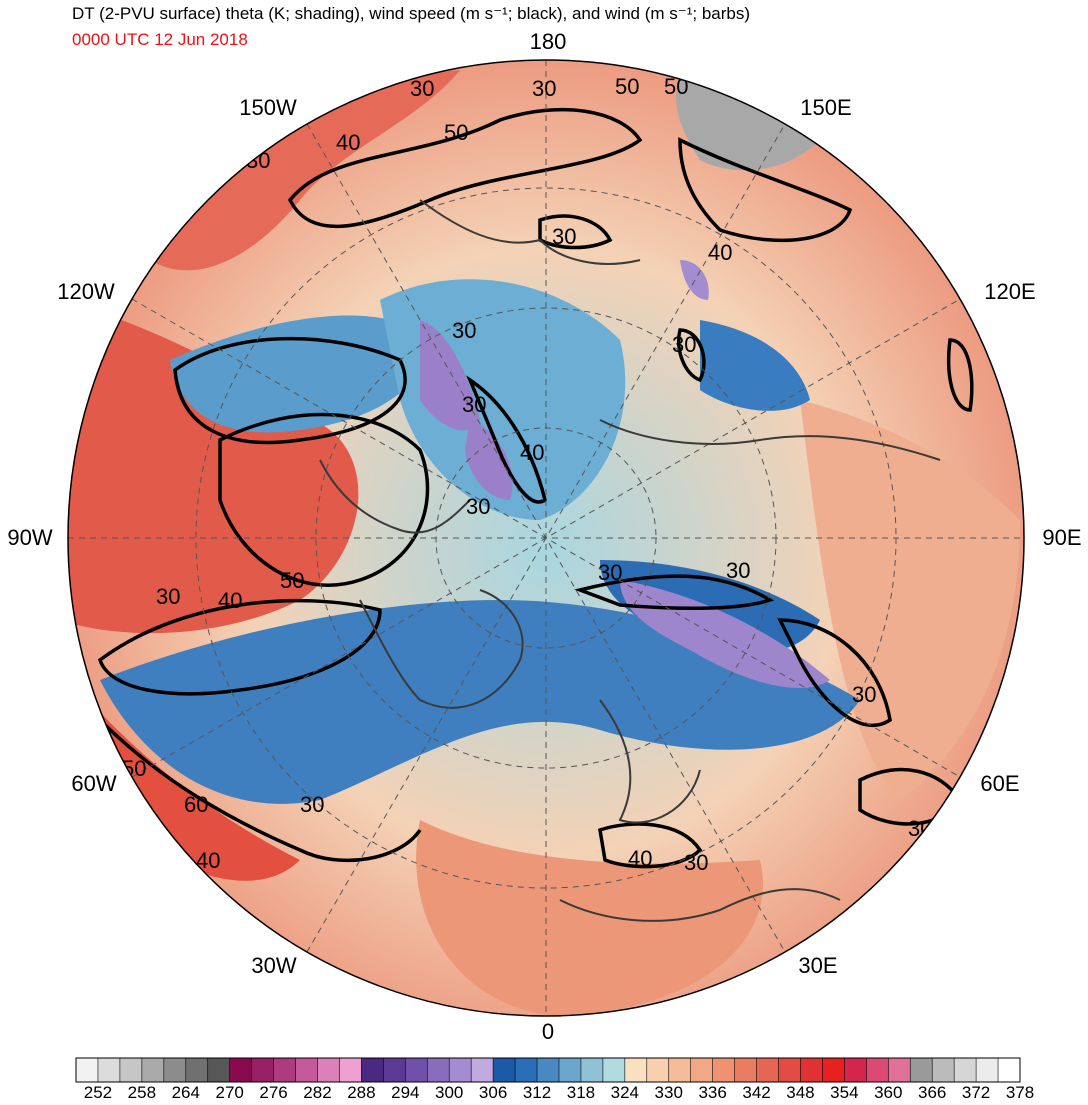 The image size is (1088, 1105). What do you see at coordinates (650, 761) in the screenshot?
I see `coast-scandinavia` at bounding box center [650, 761].